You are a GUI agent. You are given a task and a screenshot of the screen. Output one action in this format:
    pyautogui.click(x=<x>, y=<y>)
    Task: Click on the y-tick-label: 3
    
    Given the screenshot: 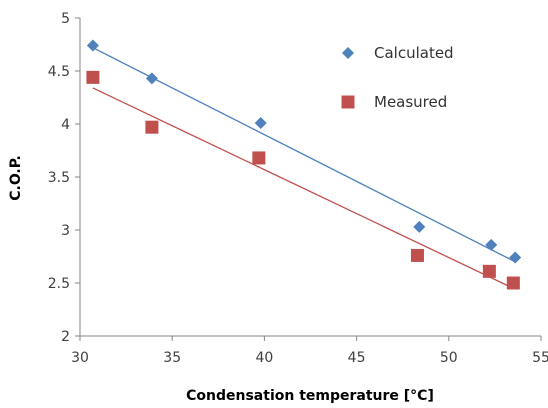 What is the action you would take?
    pyautogui.click(x=65, y=231)
    